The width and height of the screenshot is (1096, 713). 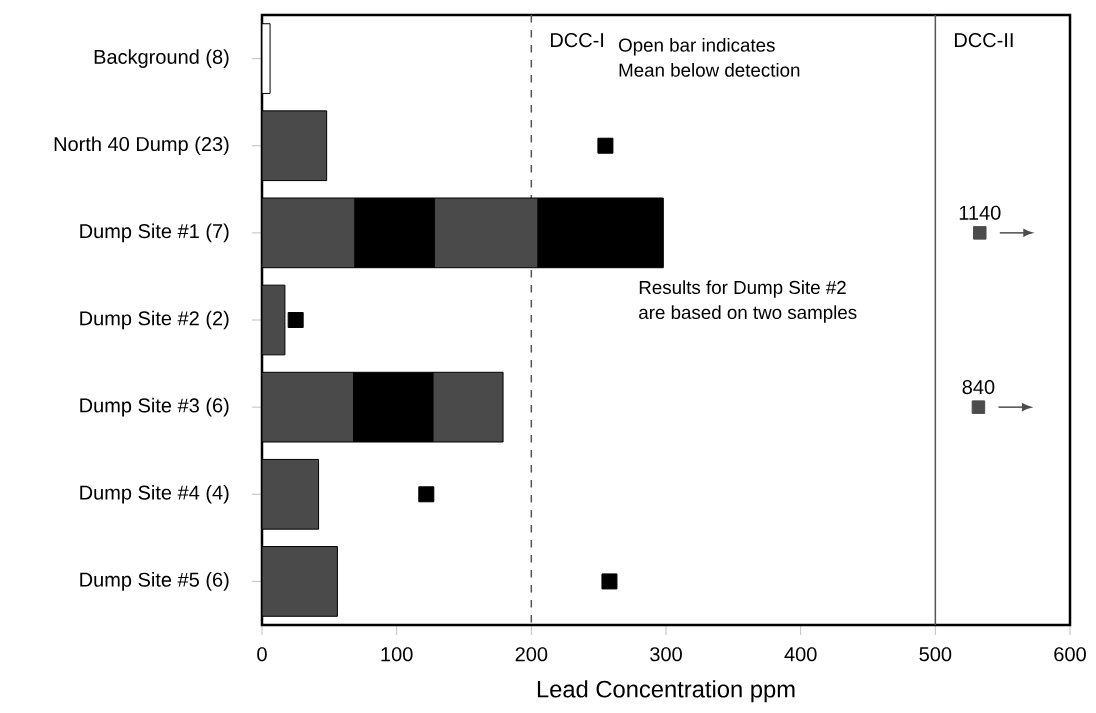 I want to click on annotation: Open bar indicates, so click(x=697, y=47).